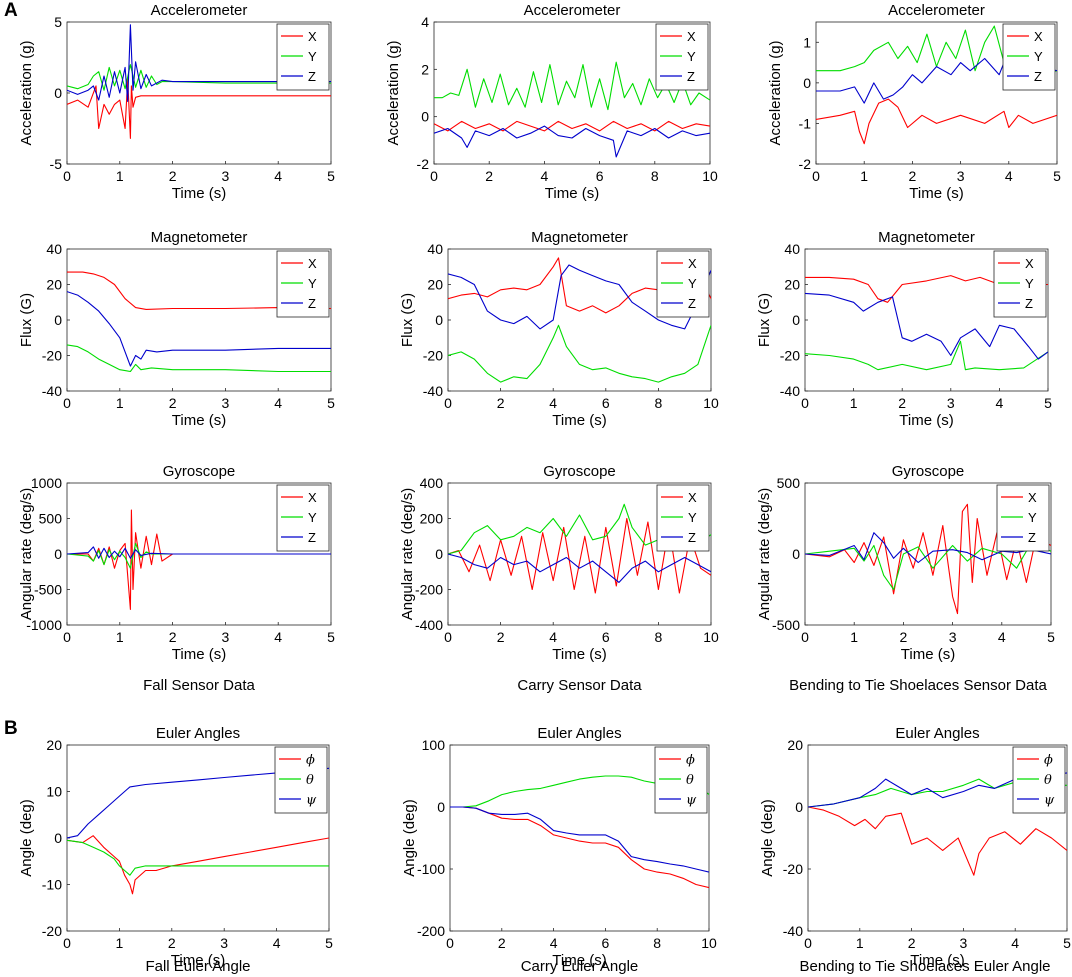 This screenshot has width=1072, height=977. I want to click on x-tick-label: 6, so click(606, 943).